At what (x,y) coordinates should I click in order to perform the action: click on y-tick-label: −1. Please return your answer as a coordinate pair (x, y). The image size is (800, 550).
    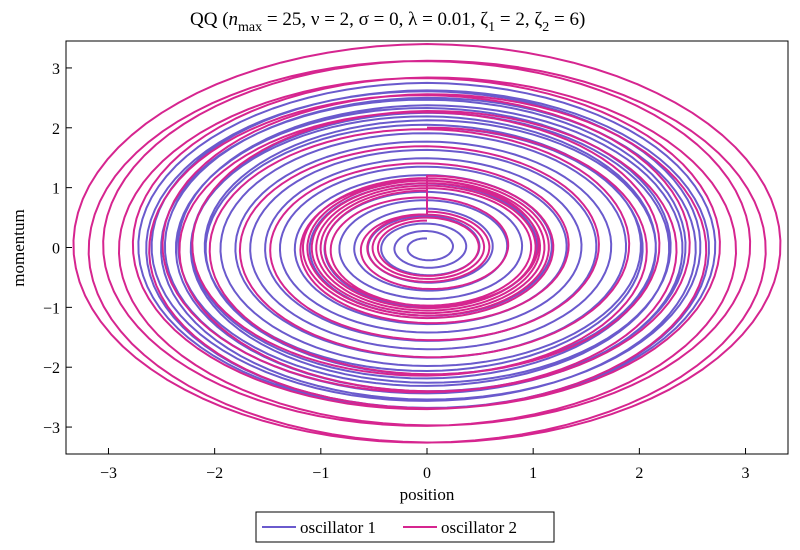
    Looking at the image, I should click on (51, 308).